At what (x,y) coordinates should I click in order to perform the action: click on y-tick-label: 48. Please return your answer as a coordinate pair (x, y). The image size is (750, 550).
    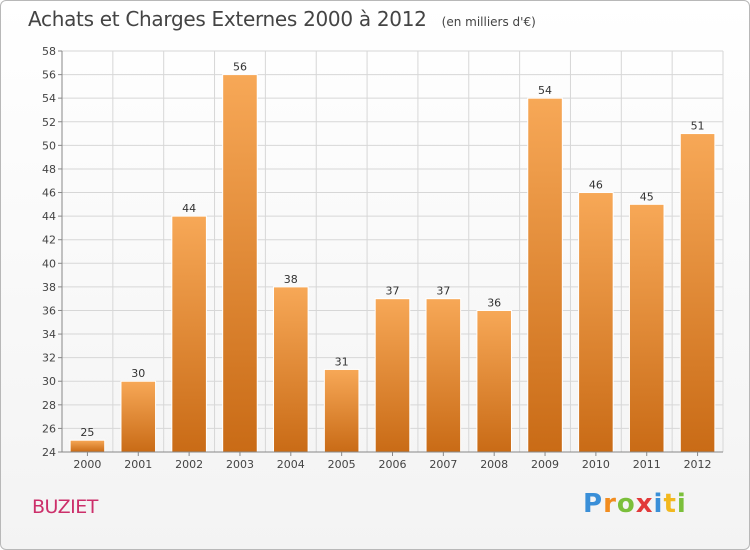
    Looking at the image, I should click on (49, 169).